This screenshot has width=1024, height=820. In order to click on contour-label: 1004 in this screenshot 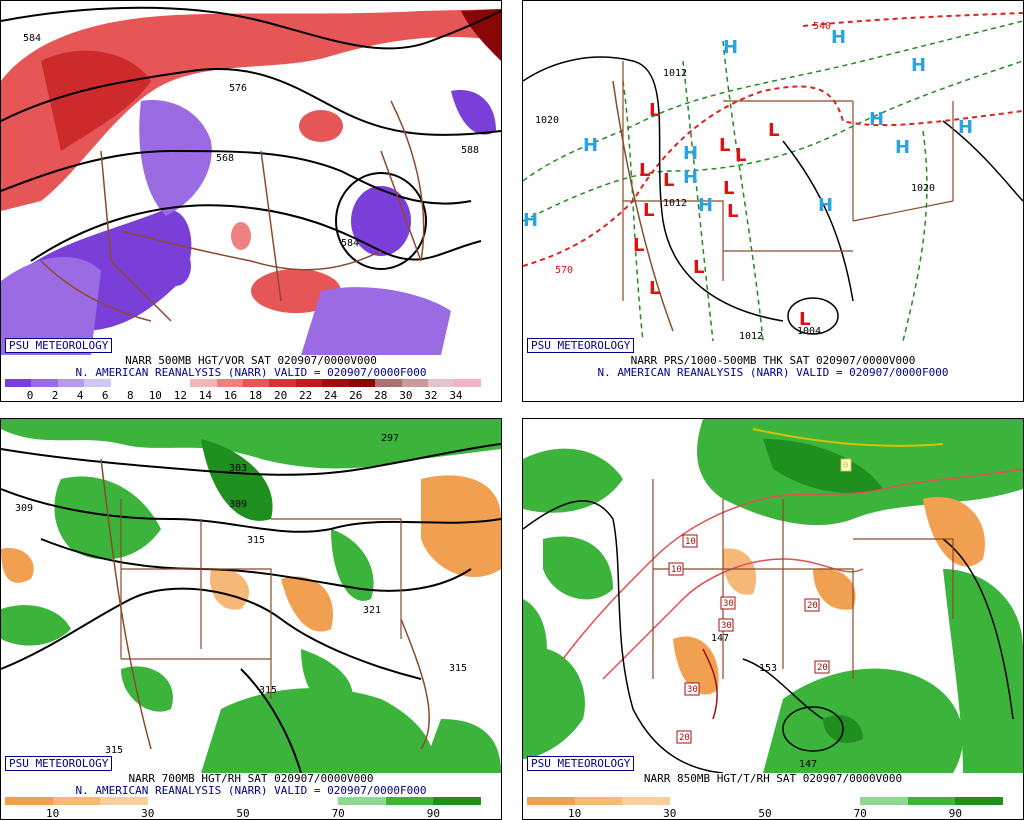, I will do `click(809, 331)`.